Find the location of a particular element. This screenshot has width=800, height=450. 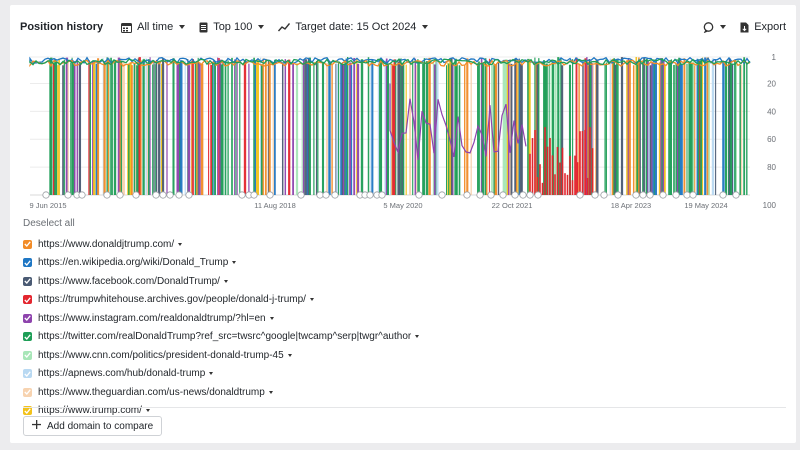

x-tick-label: 19 May 2024 is located at coordinates (705, 205).